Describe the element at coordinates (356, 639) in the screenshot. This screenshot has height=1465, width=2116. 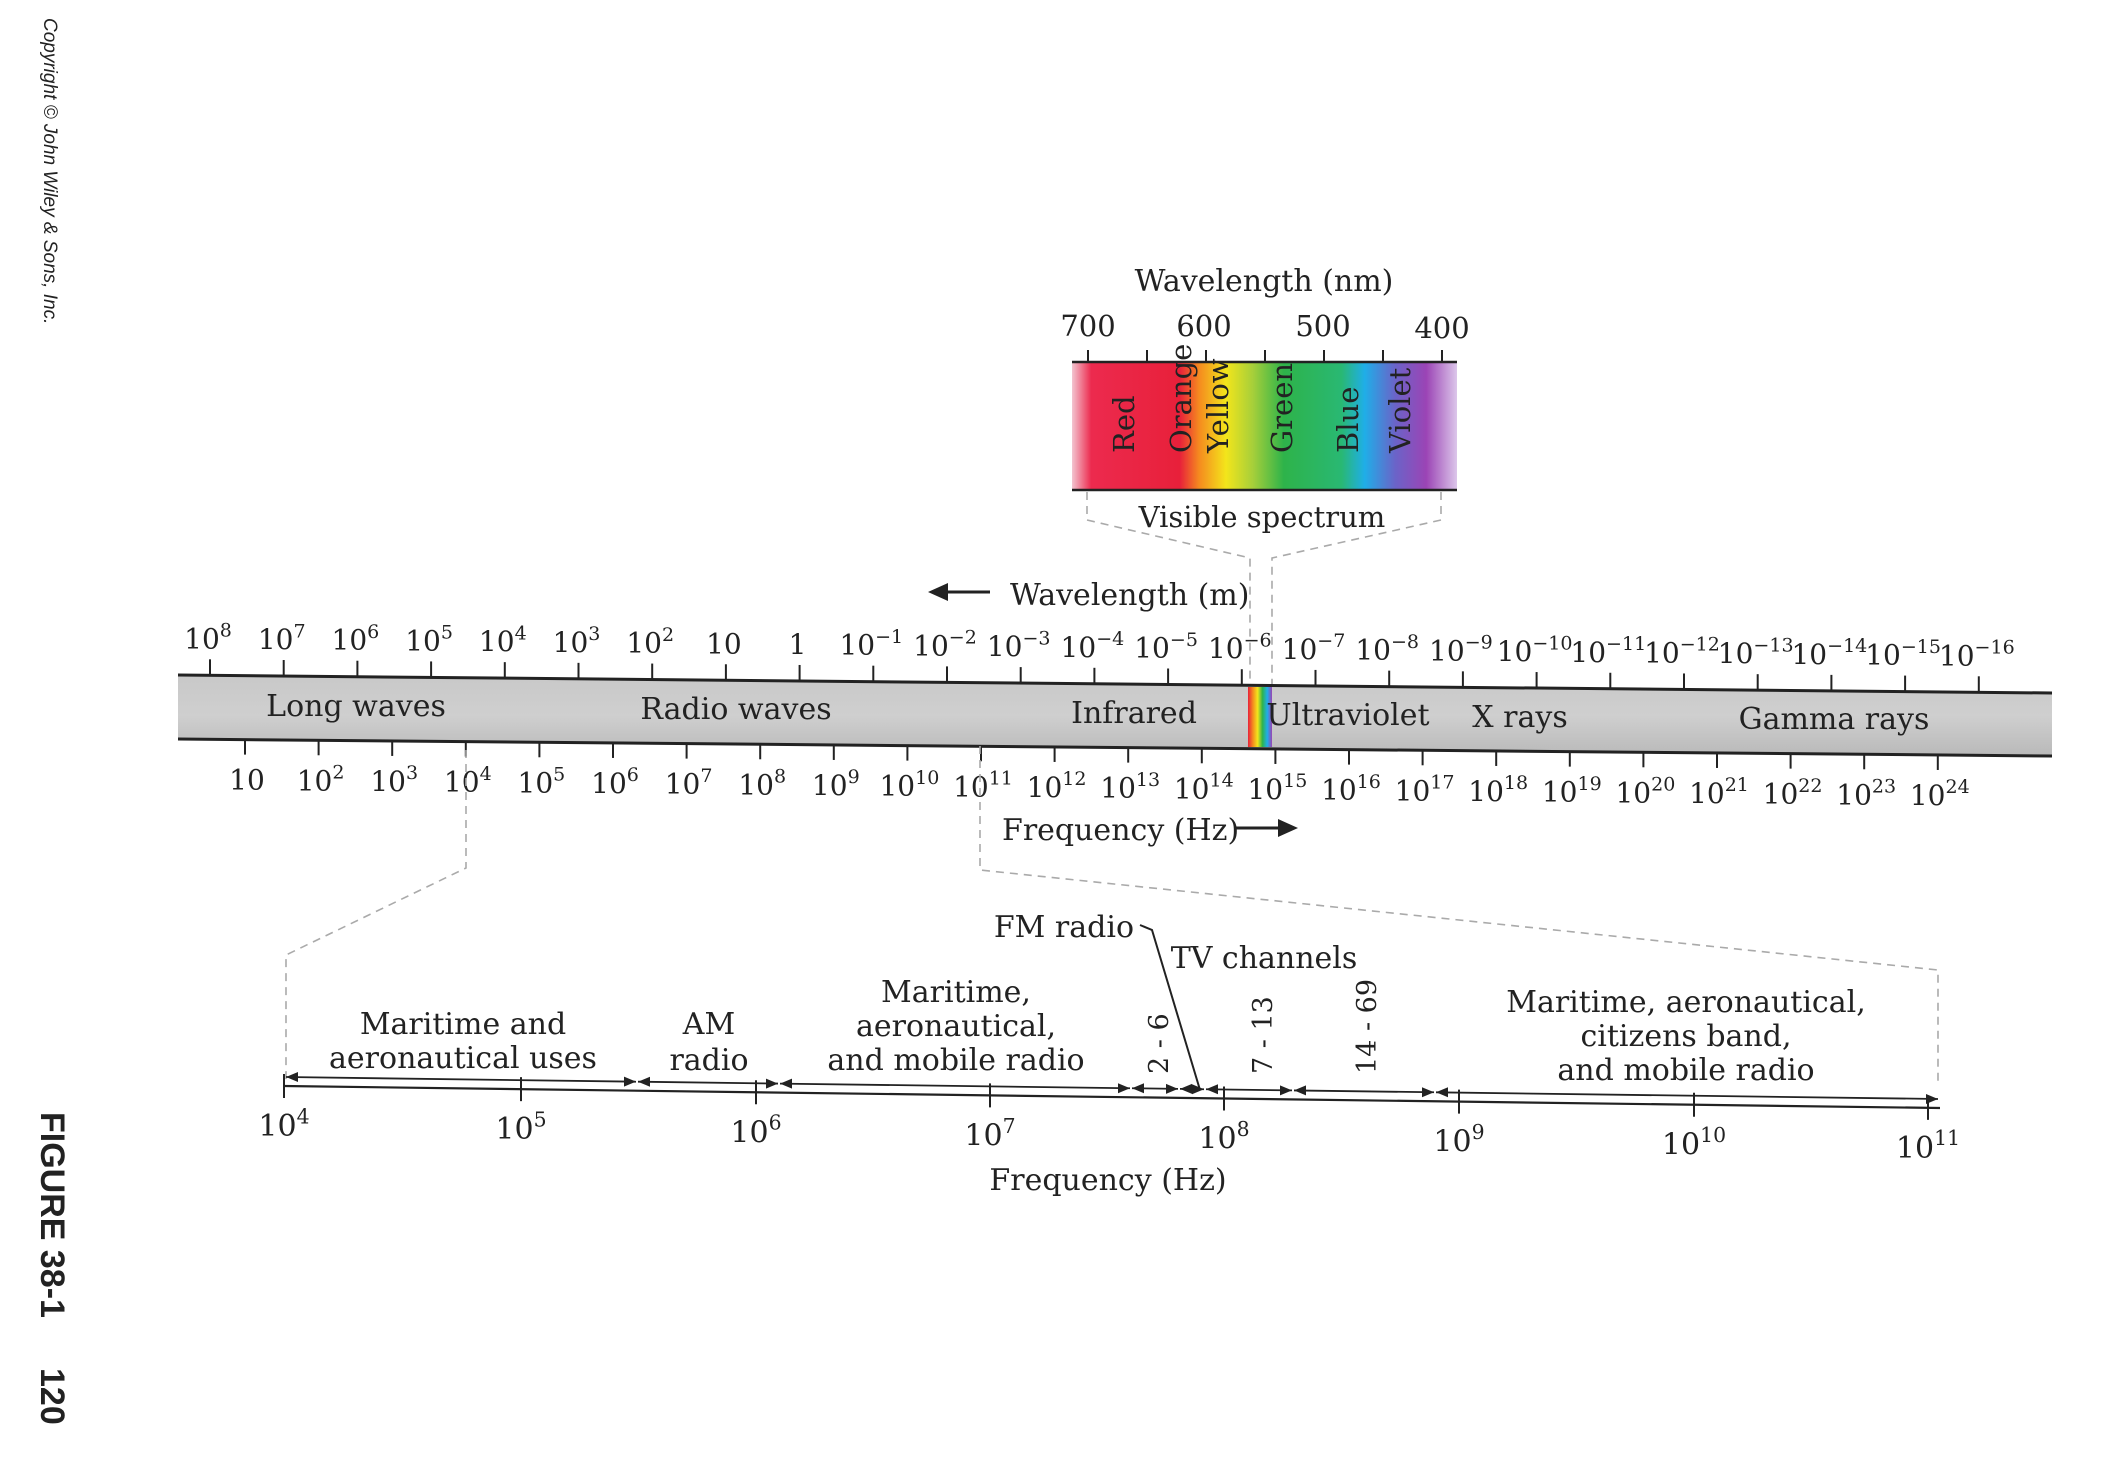
I see `wavelength-tick-label: 10⁶` at that location.